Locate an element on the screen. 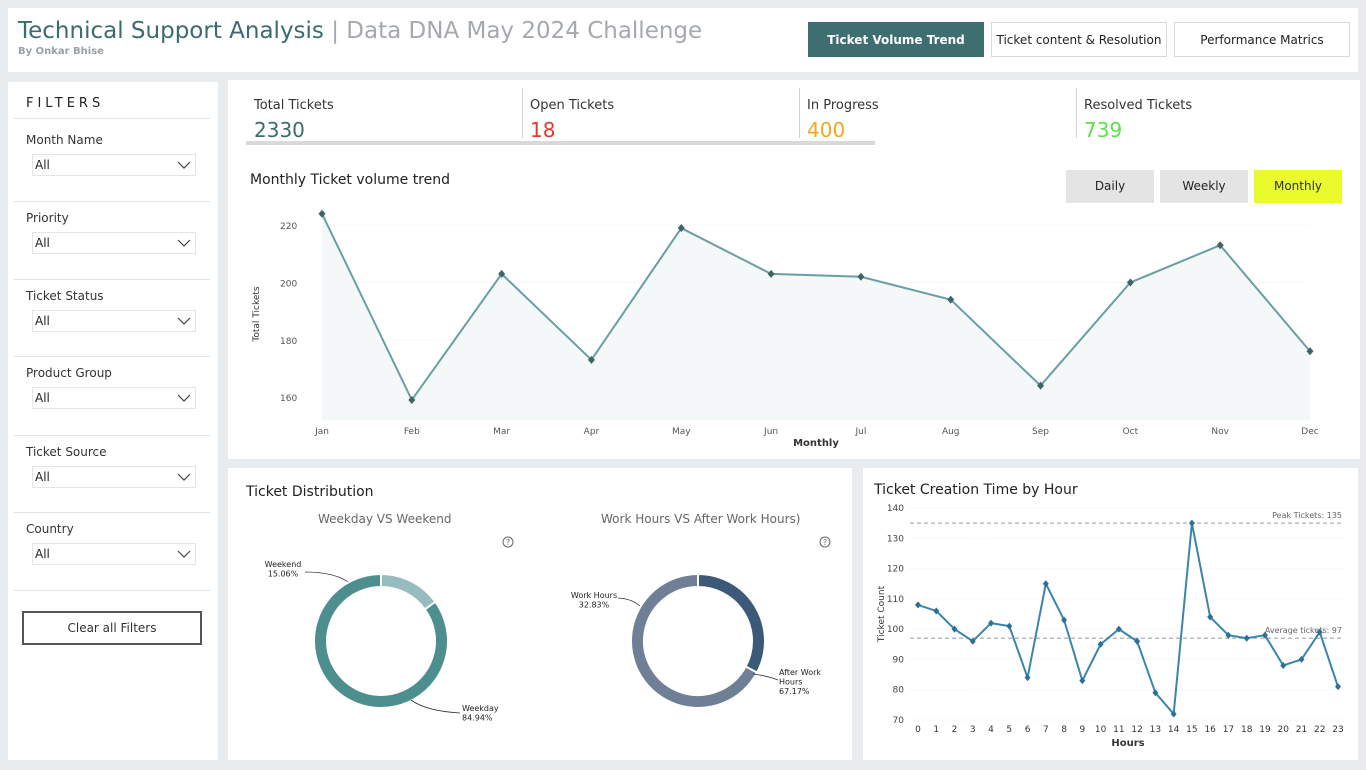  x-tick-label: 23 is located at coordinates (1337, 730).